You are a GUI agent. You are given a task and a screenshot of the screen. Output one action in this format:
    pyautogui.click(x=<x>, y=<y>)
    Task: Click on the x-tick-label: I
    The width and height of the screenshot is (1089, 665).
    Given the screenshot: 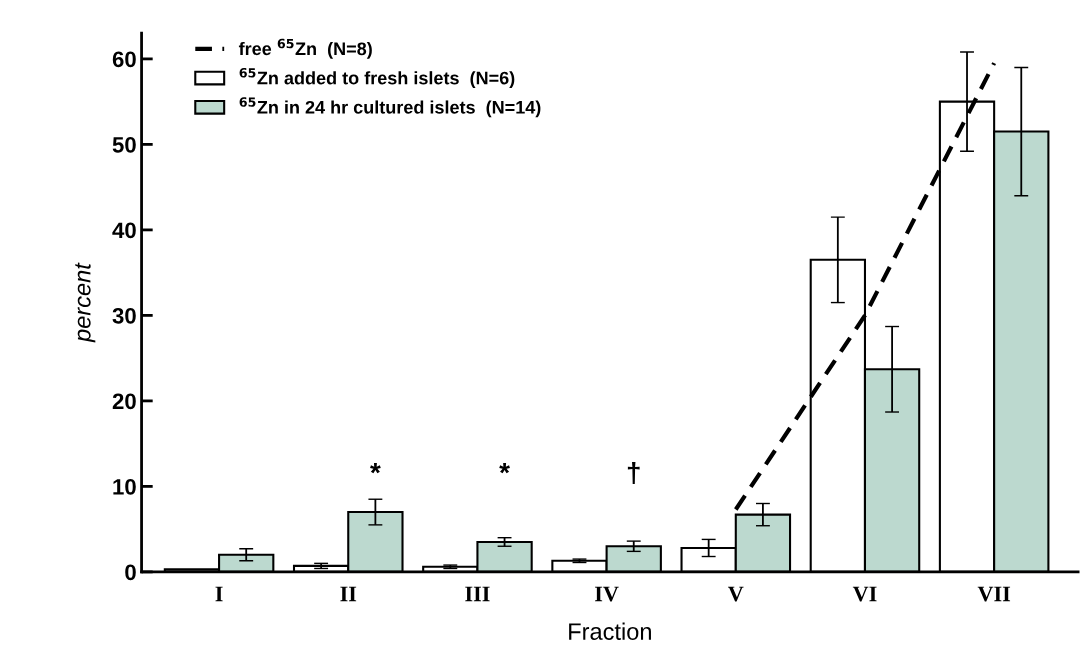 What is the action you would take?
    pyautogui.click(x=219, y=594)
    